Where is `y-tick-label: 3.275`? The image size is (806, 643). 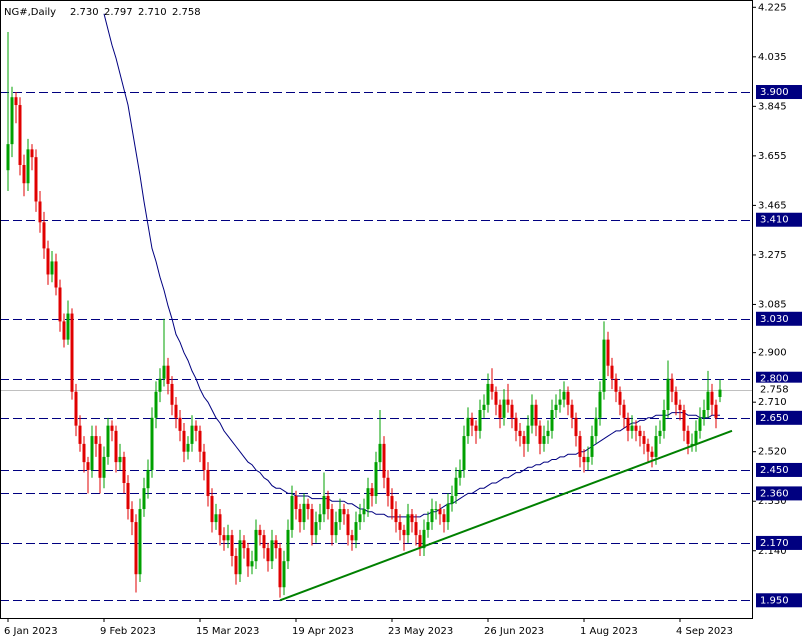
y-tick-label: 3.275 is located at coordinates (772, 255).